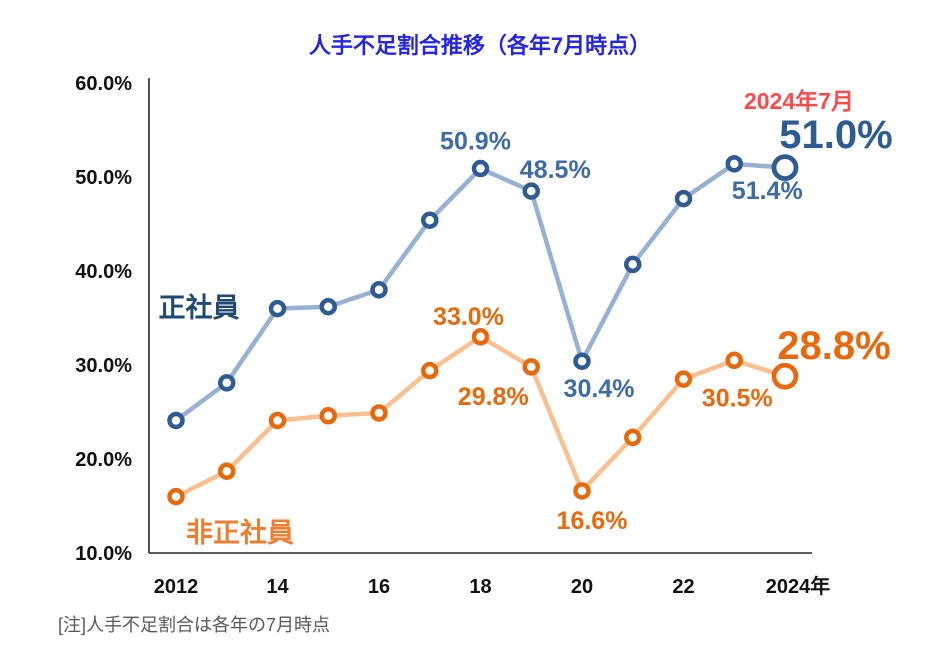 The height and width of the screenshot is (660, 940). What do you see at coordinates (835, 135) in the screenshot?
I see `callout-label-1: 51.0%` at bounding box center [835, 135].